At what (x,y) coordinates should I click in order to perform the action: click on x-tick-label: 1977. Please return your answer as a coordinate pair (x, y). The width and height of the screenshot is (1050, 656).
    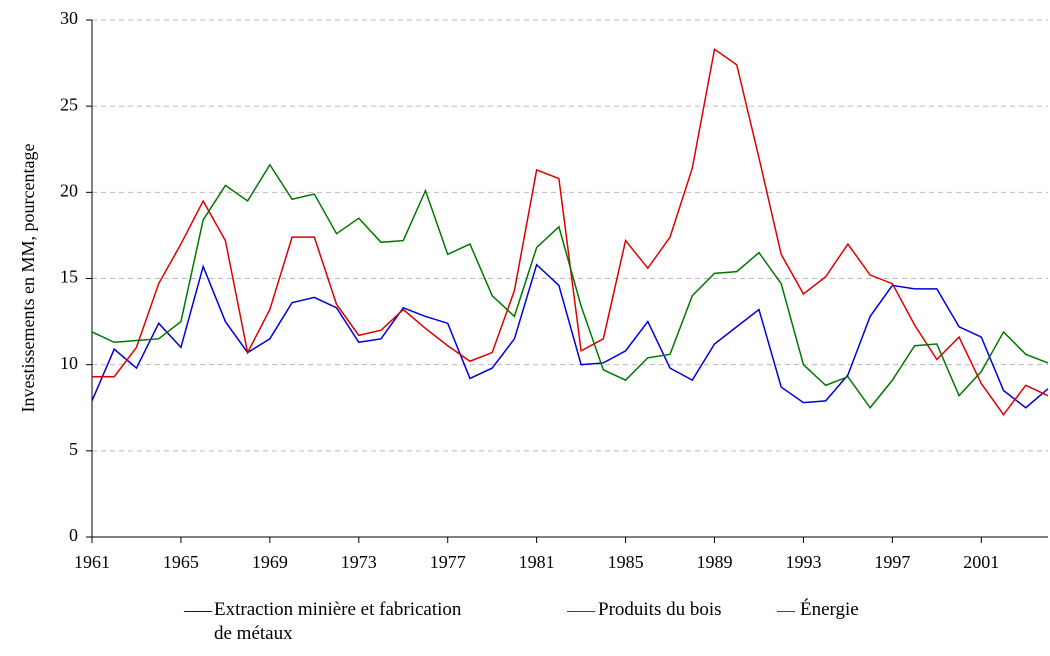
    Looking at the image, I should click on (448, 562).